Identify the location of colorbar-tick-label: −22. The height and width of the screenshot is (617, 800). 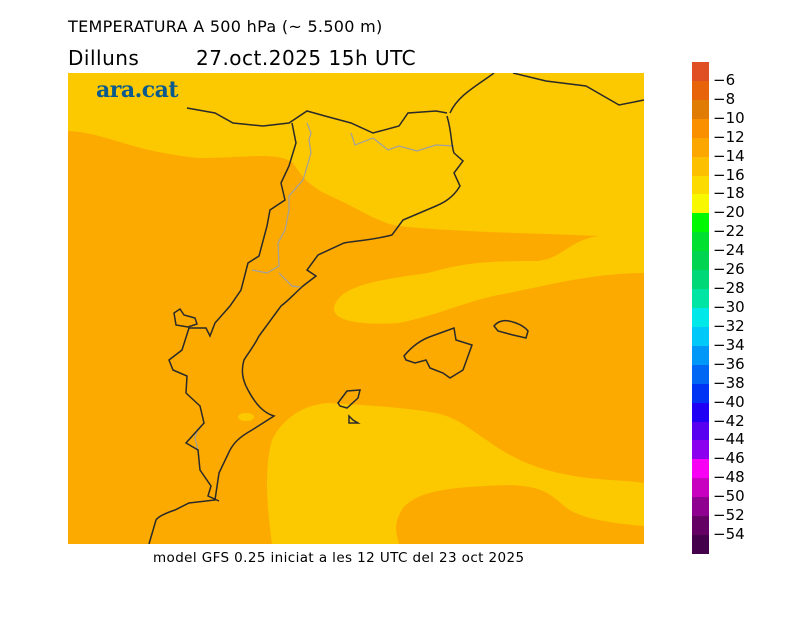
(729, 231).